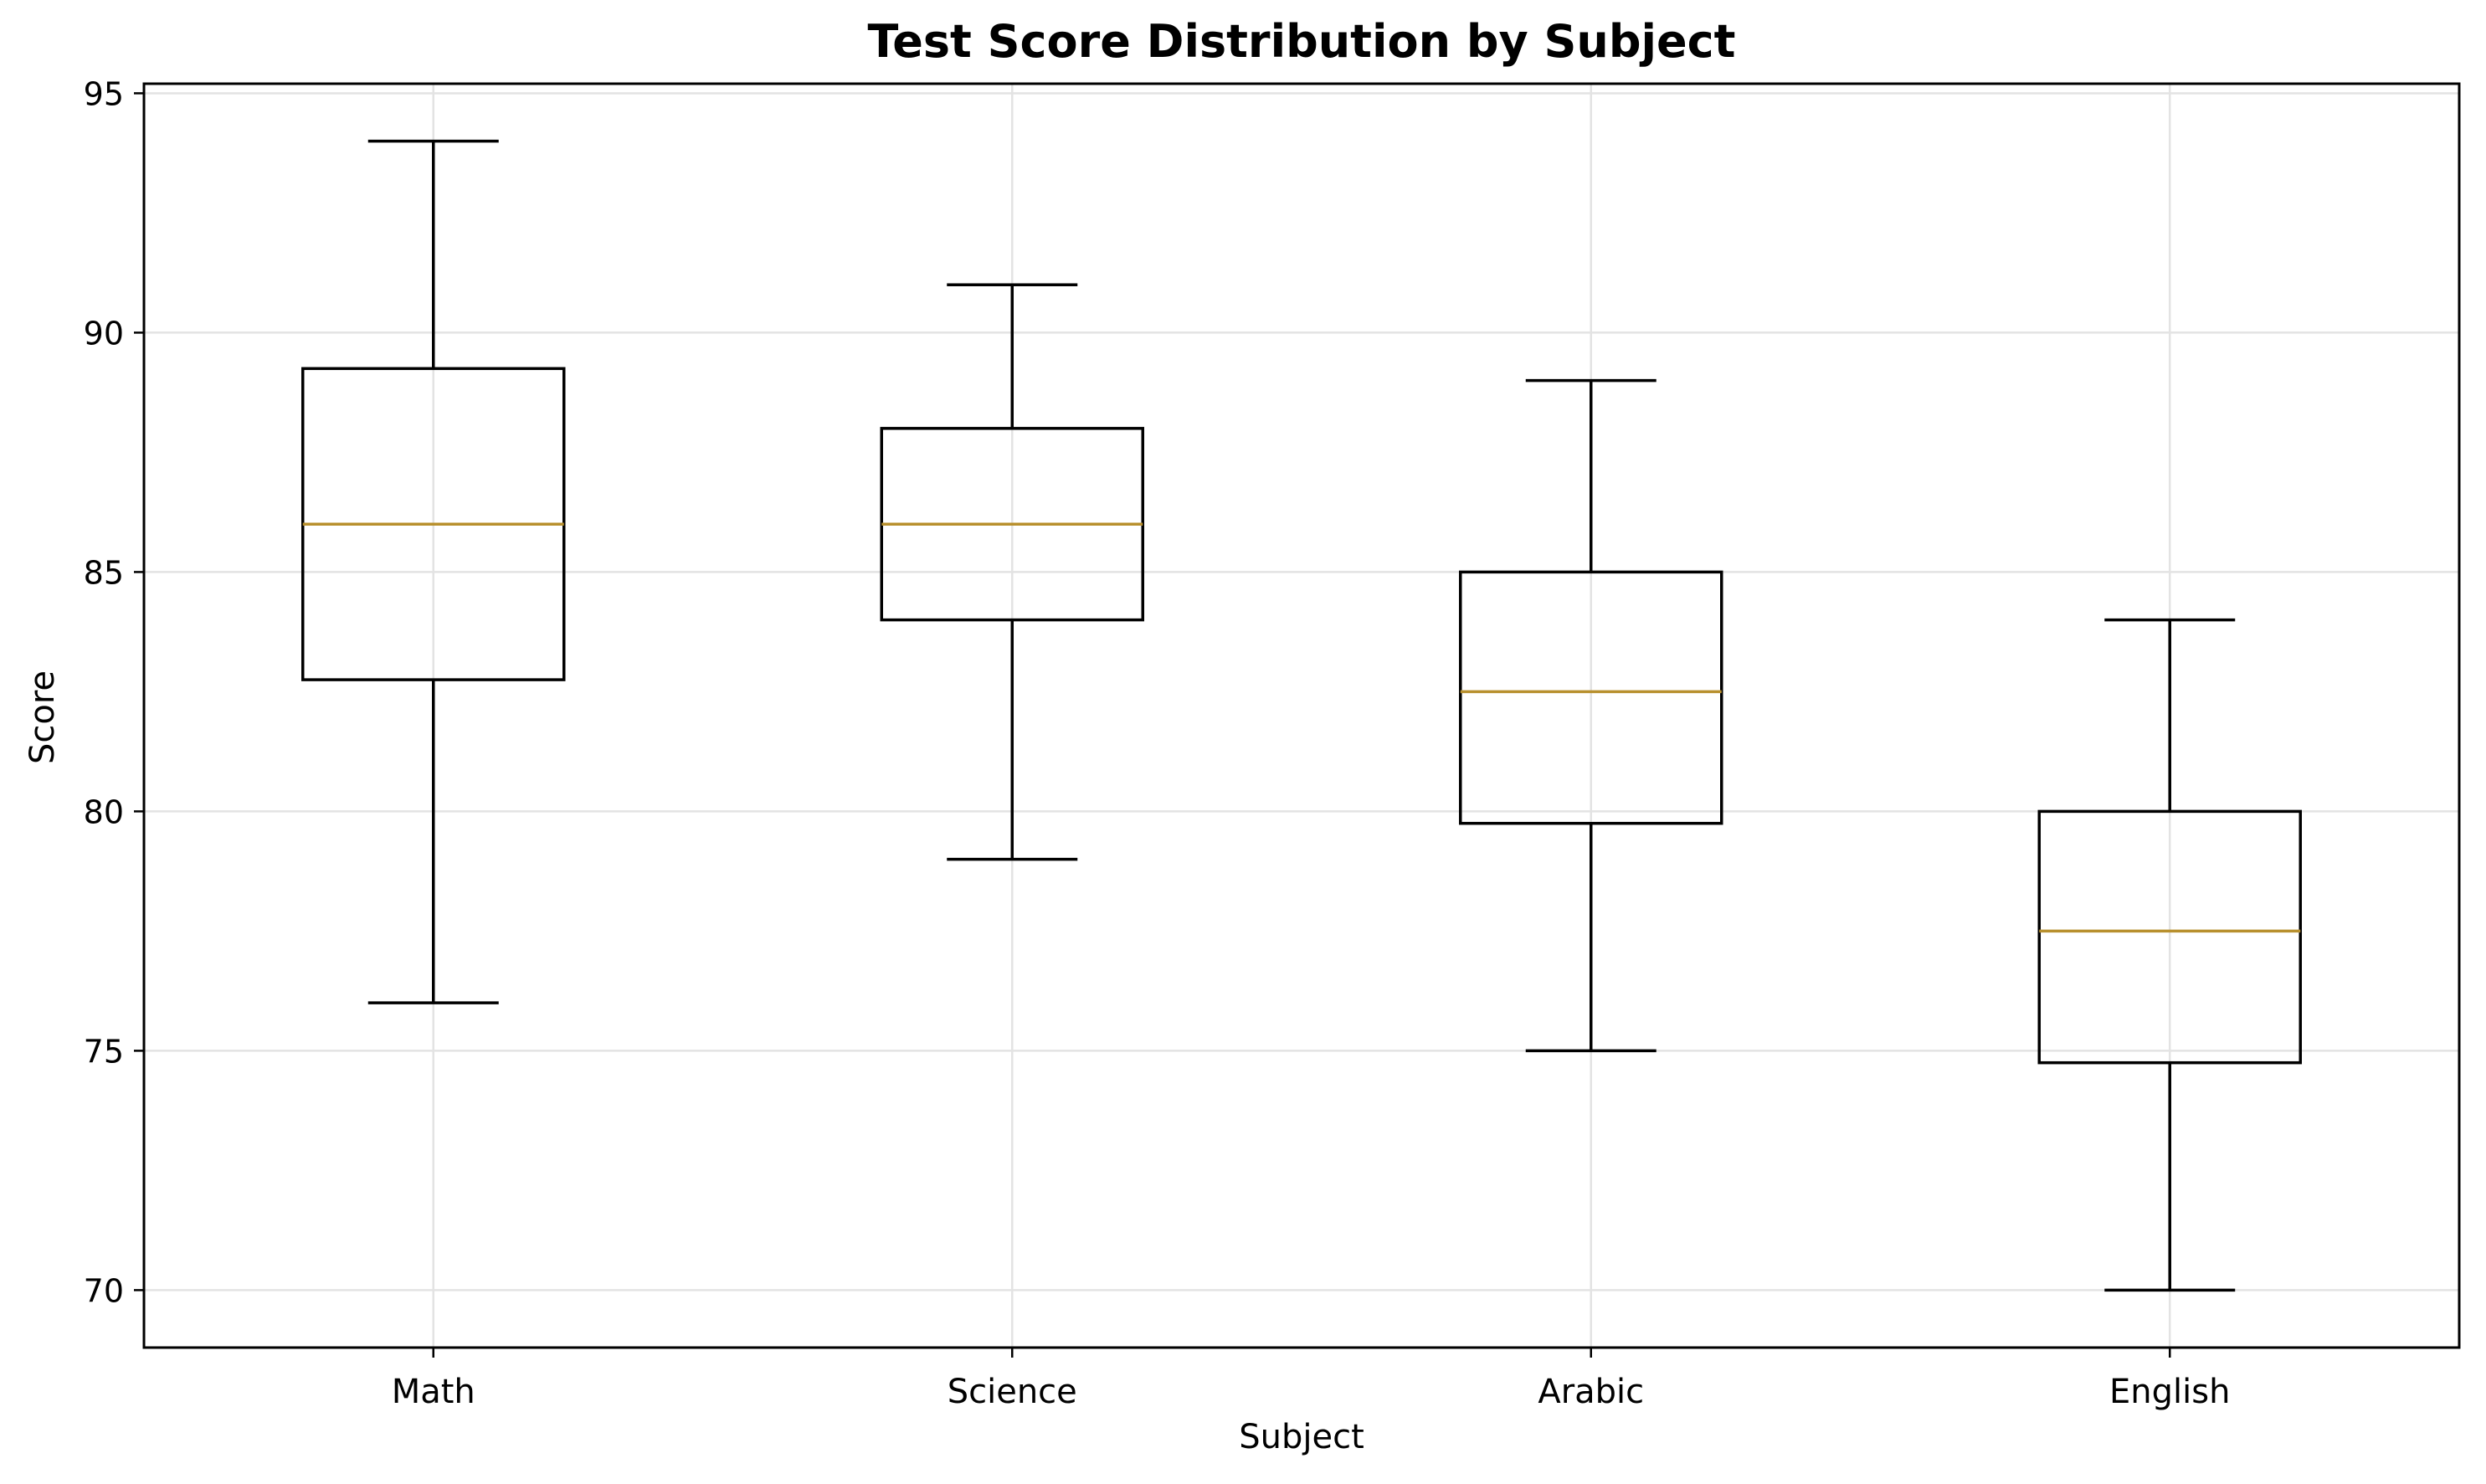 The width and height of the screenshot is (2486, 1484). I want to click on x-tick-label: Math, so click(434, 1392).